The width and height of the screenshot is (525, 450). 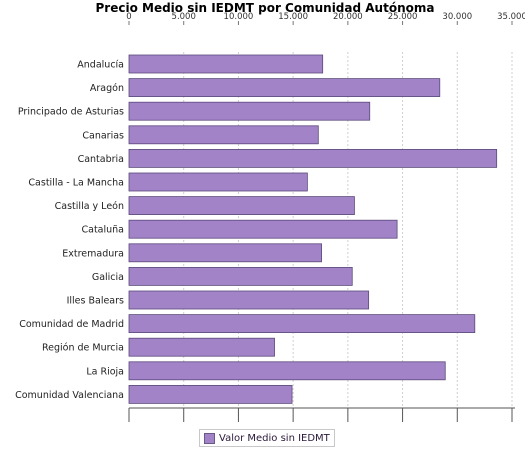 I want to click on category-label: Comunidad de Madrid, so click(x=71, y=324).